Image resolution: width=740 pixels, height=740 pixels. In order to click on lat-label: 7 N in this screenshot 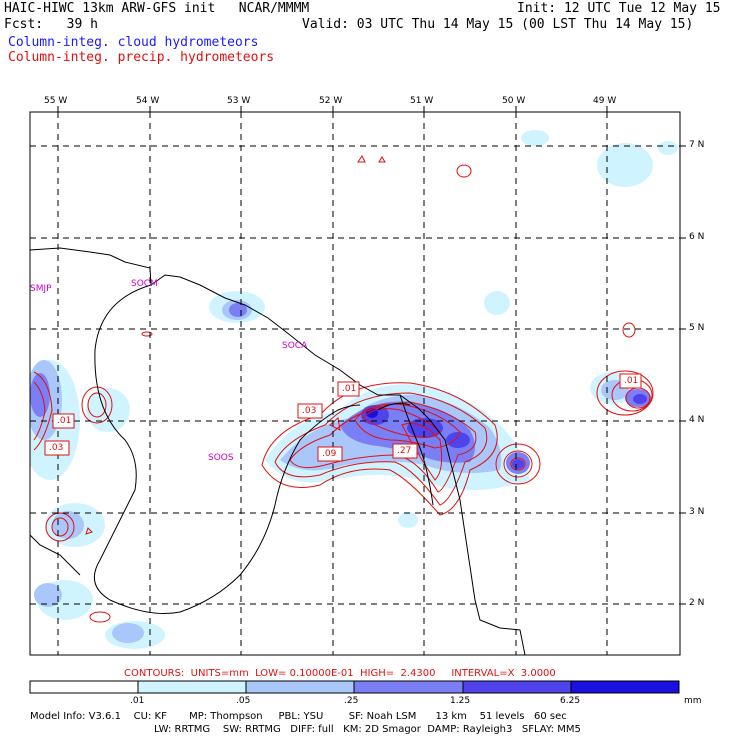, I will do `click(697, 145)`.